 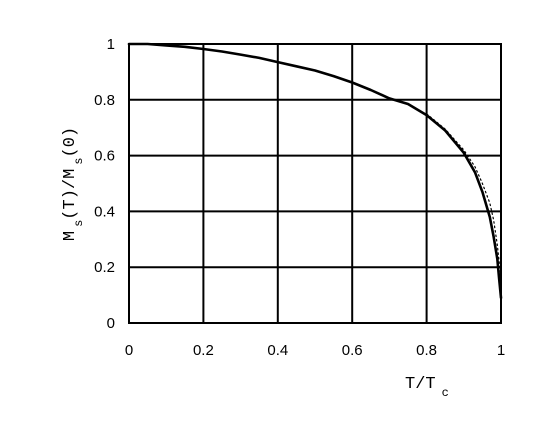 I want to click on series-line-dotted, so click(x=464, y=196).